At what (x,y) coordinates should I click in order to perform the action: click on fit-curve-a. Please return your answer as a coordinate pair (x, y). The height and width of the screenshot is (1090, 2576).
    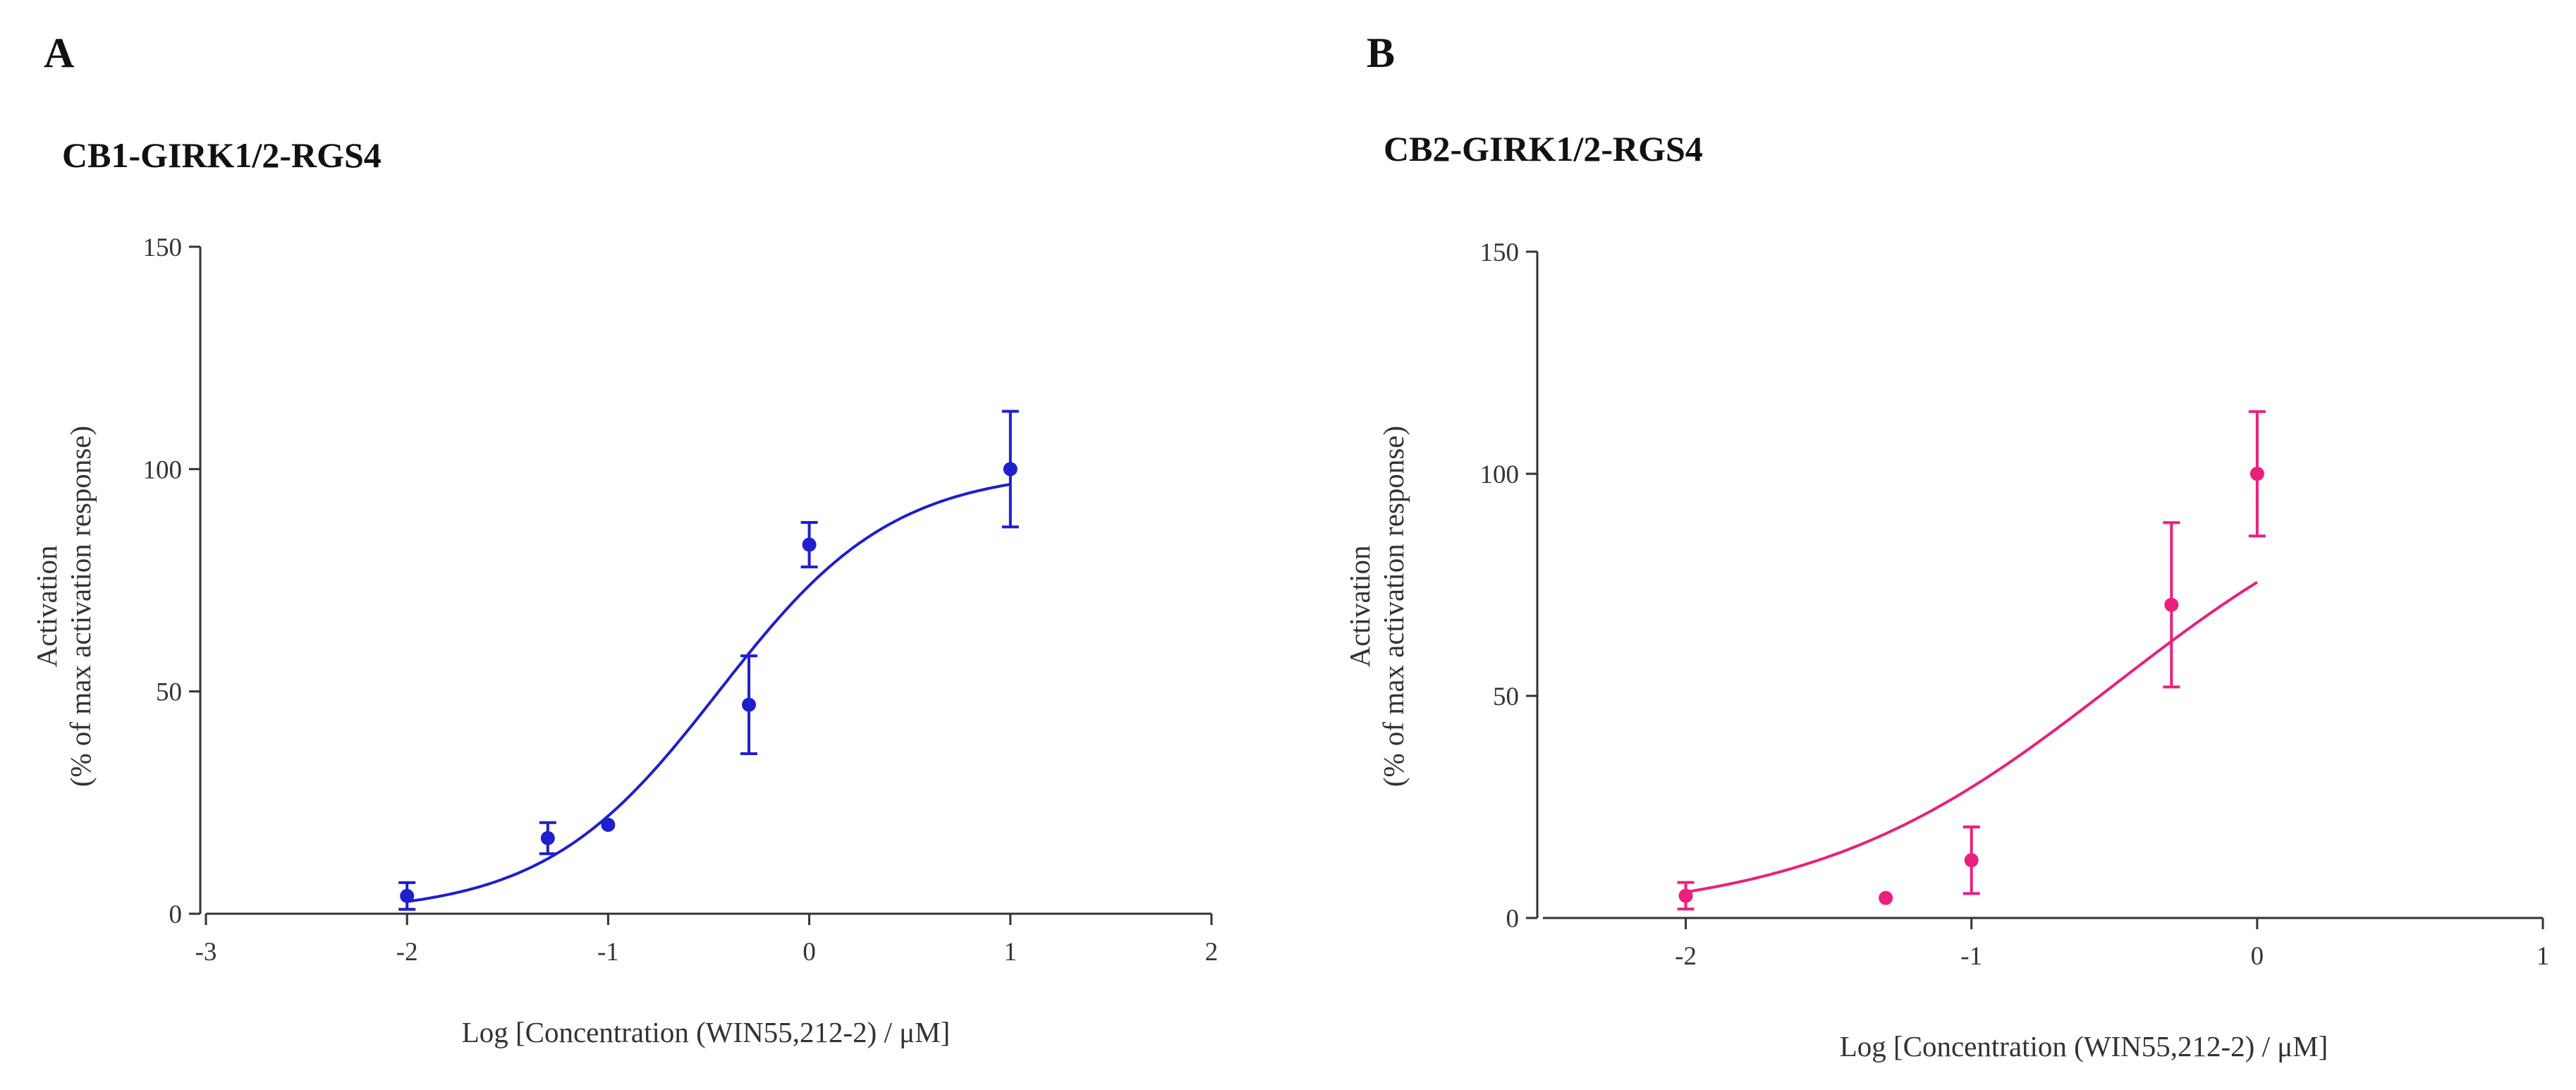
    Looking at the image, I should click on (709, 692).